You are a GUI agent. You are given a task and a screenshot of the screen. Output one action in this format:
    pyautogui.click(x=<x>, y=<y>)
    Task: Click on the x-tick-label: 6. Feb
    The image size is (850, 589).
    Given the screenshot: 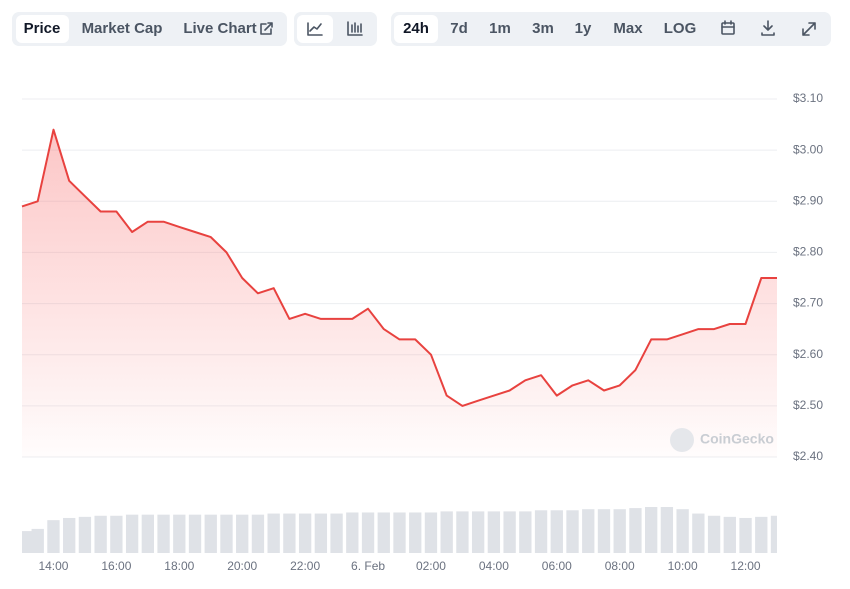 What is the action you would take?
    pyautogui.click(x=368, y=566)
    